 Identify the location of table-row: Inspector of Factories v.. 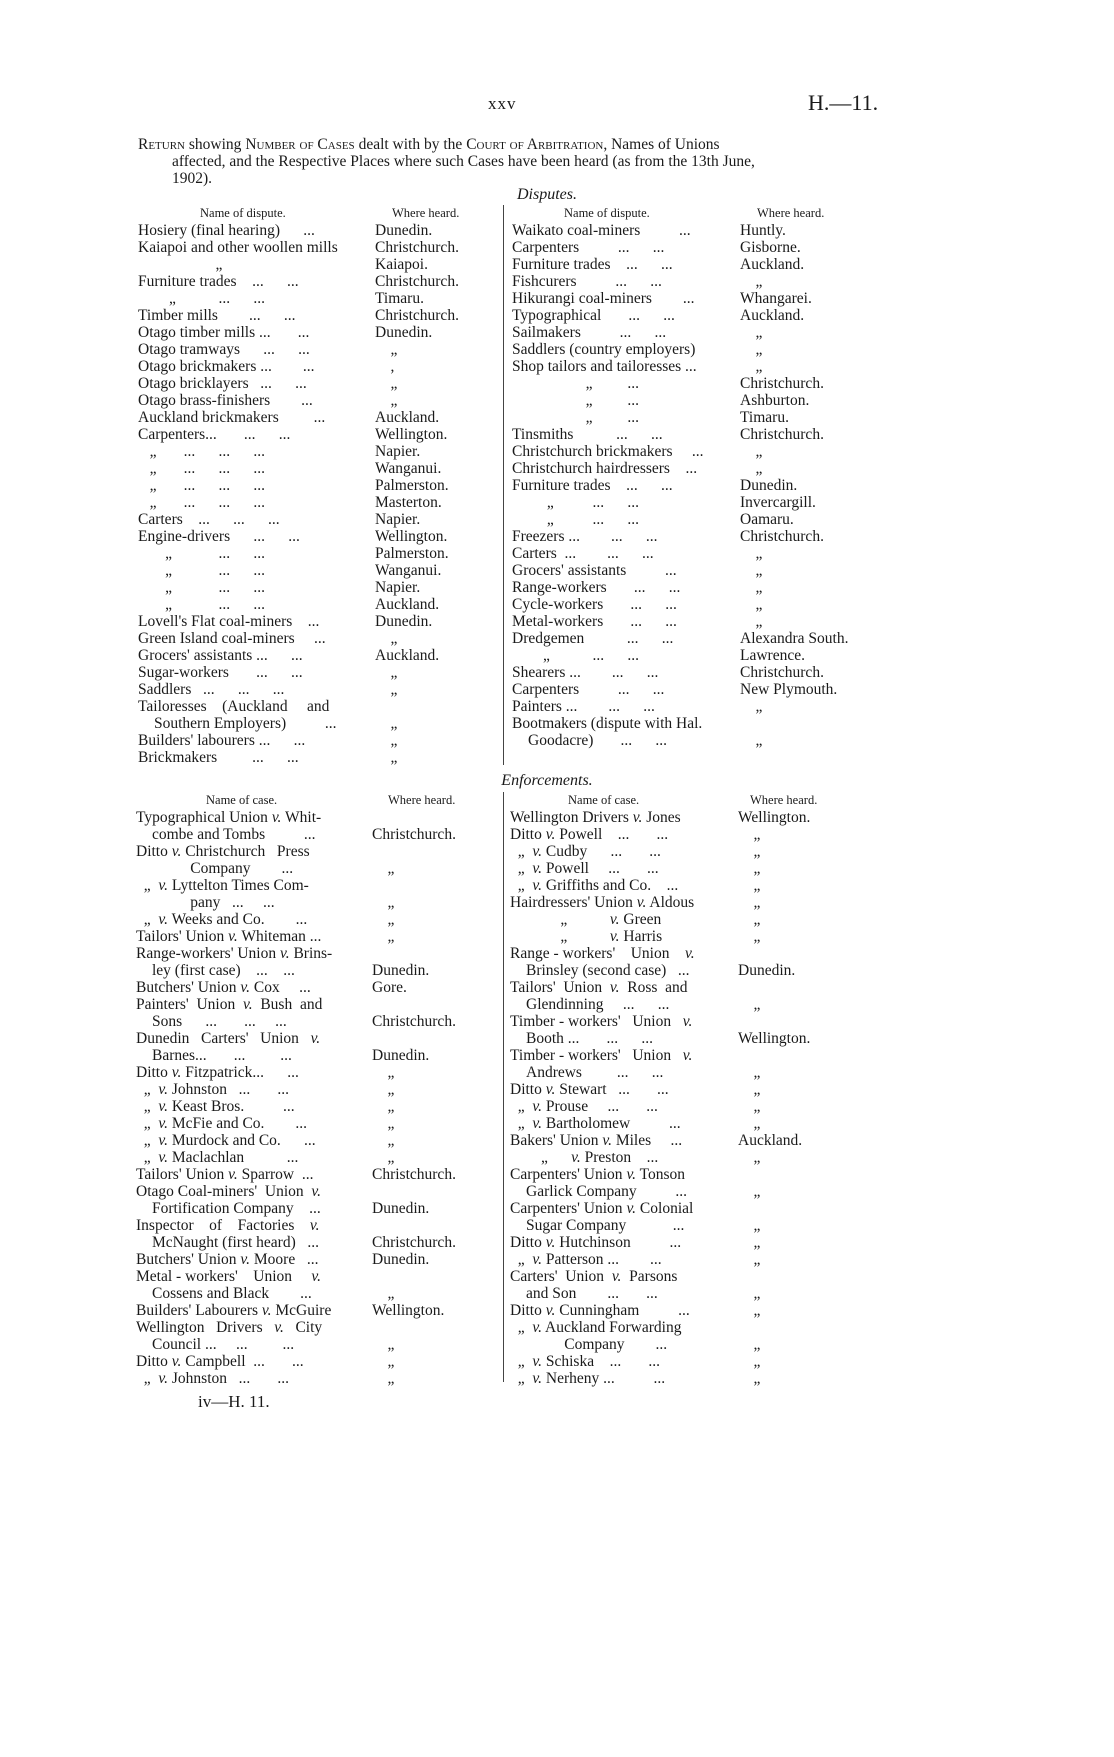
(318, 1225).